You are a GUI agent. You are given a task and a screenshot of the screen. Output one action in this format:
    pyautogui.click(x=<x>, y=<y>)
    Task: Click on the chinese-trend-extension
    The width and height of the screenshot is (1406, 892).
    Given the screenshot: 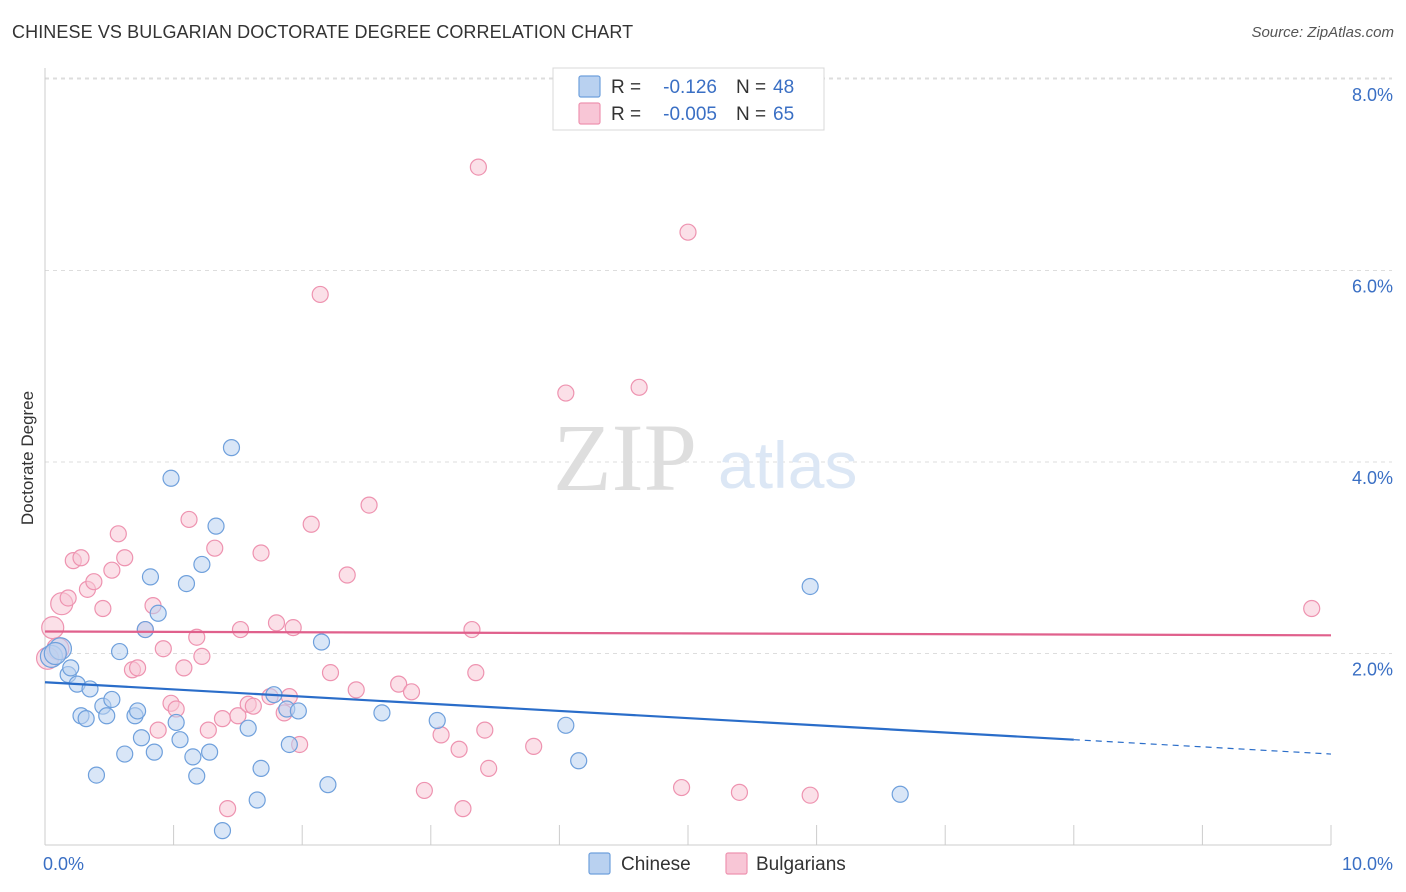 What is the action you would take?
    pyautogui.click(x=1202, y=747)
    